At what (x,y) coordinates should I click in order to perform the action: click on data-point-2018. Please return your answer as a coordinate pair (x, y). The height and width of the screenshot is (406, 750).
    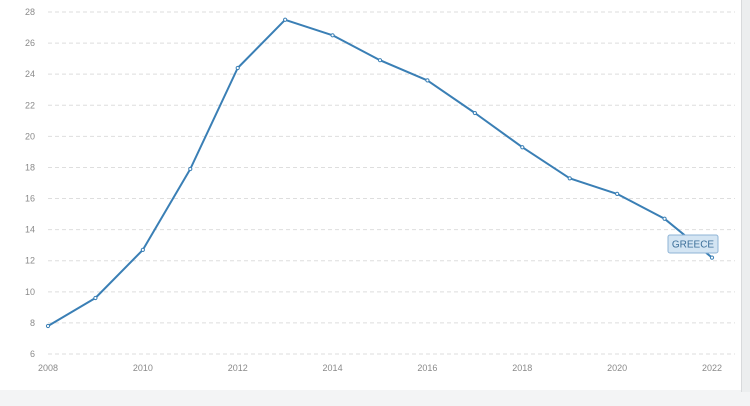
    Looking at the image, I should click on (522, 147).